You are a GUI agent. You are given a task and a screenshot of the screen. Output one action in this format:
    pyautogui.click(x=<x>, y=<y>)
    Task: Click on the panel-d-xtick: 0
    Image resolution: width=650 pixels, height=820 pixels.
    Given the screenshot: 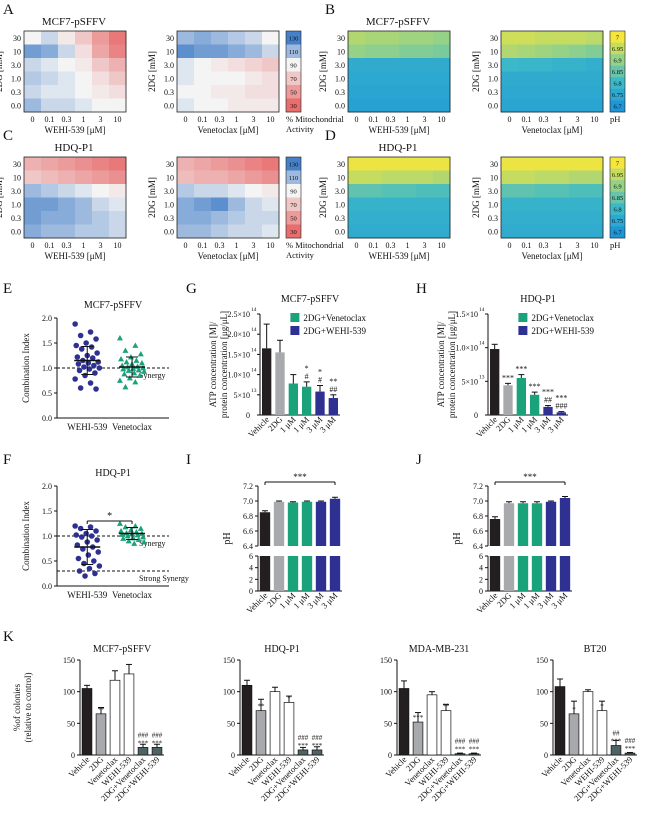 What is the action you would take?
    pyautogui.click(x=510, y=245)
    